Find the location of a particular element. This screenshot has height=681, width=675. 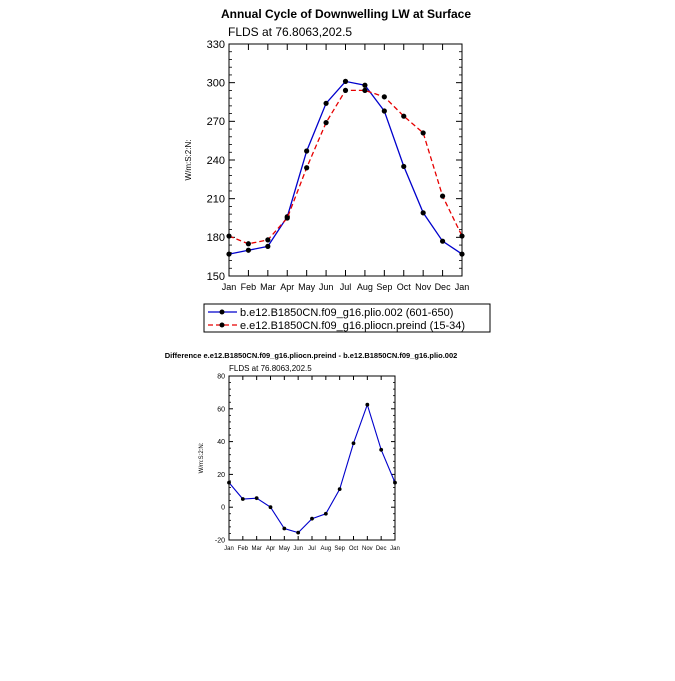

legend-box is located at coordinates (347, 318).